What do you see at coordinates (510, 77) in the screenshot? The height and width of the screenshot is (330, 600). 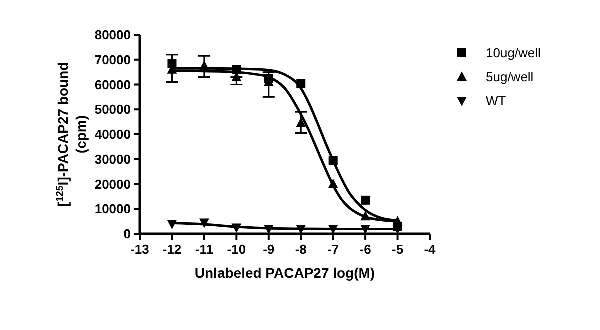 I see `legend-label: 5ug/well` at bounding box center [510, 77].